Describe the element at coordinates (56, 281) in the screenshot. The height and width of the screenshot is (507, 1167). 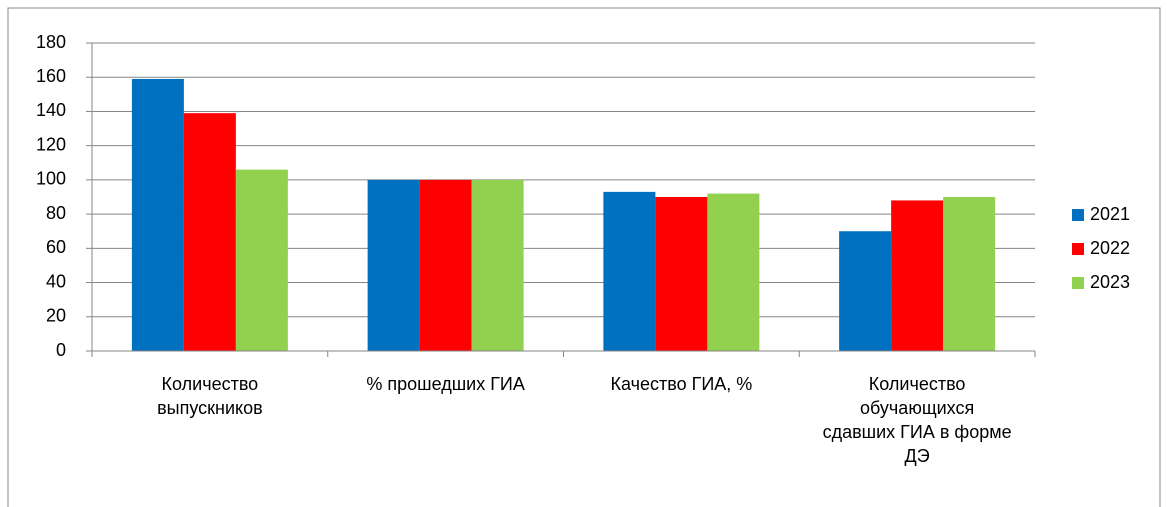
I see `y-tick-label: 40` at that location.